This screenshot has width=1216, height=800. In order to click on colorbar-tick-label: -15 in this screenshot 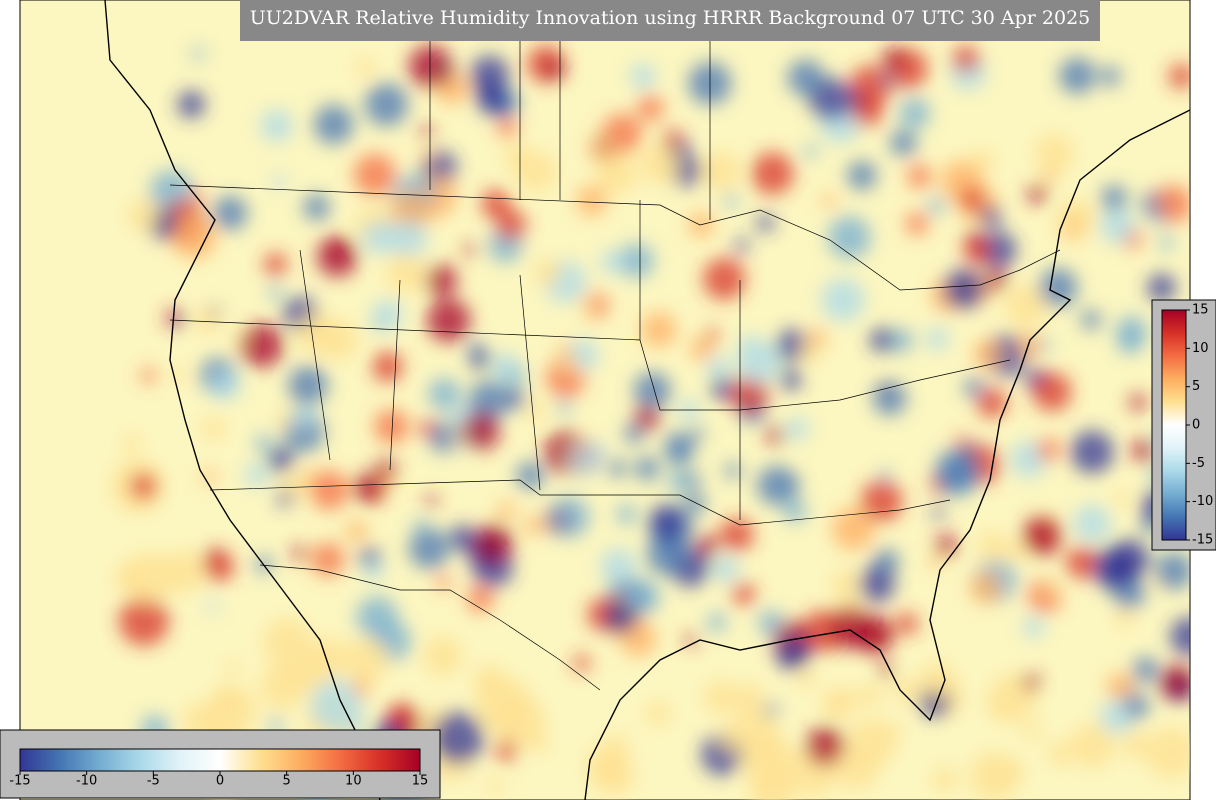, I will do `click(1202, 540)`.